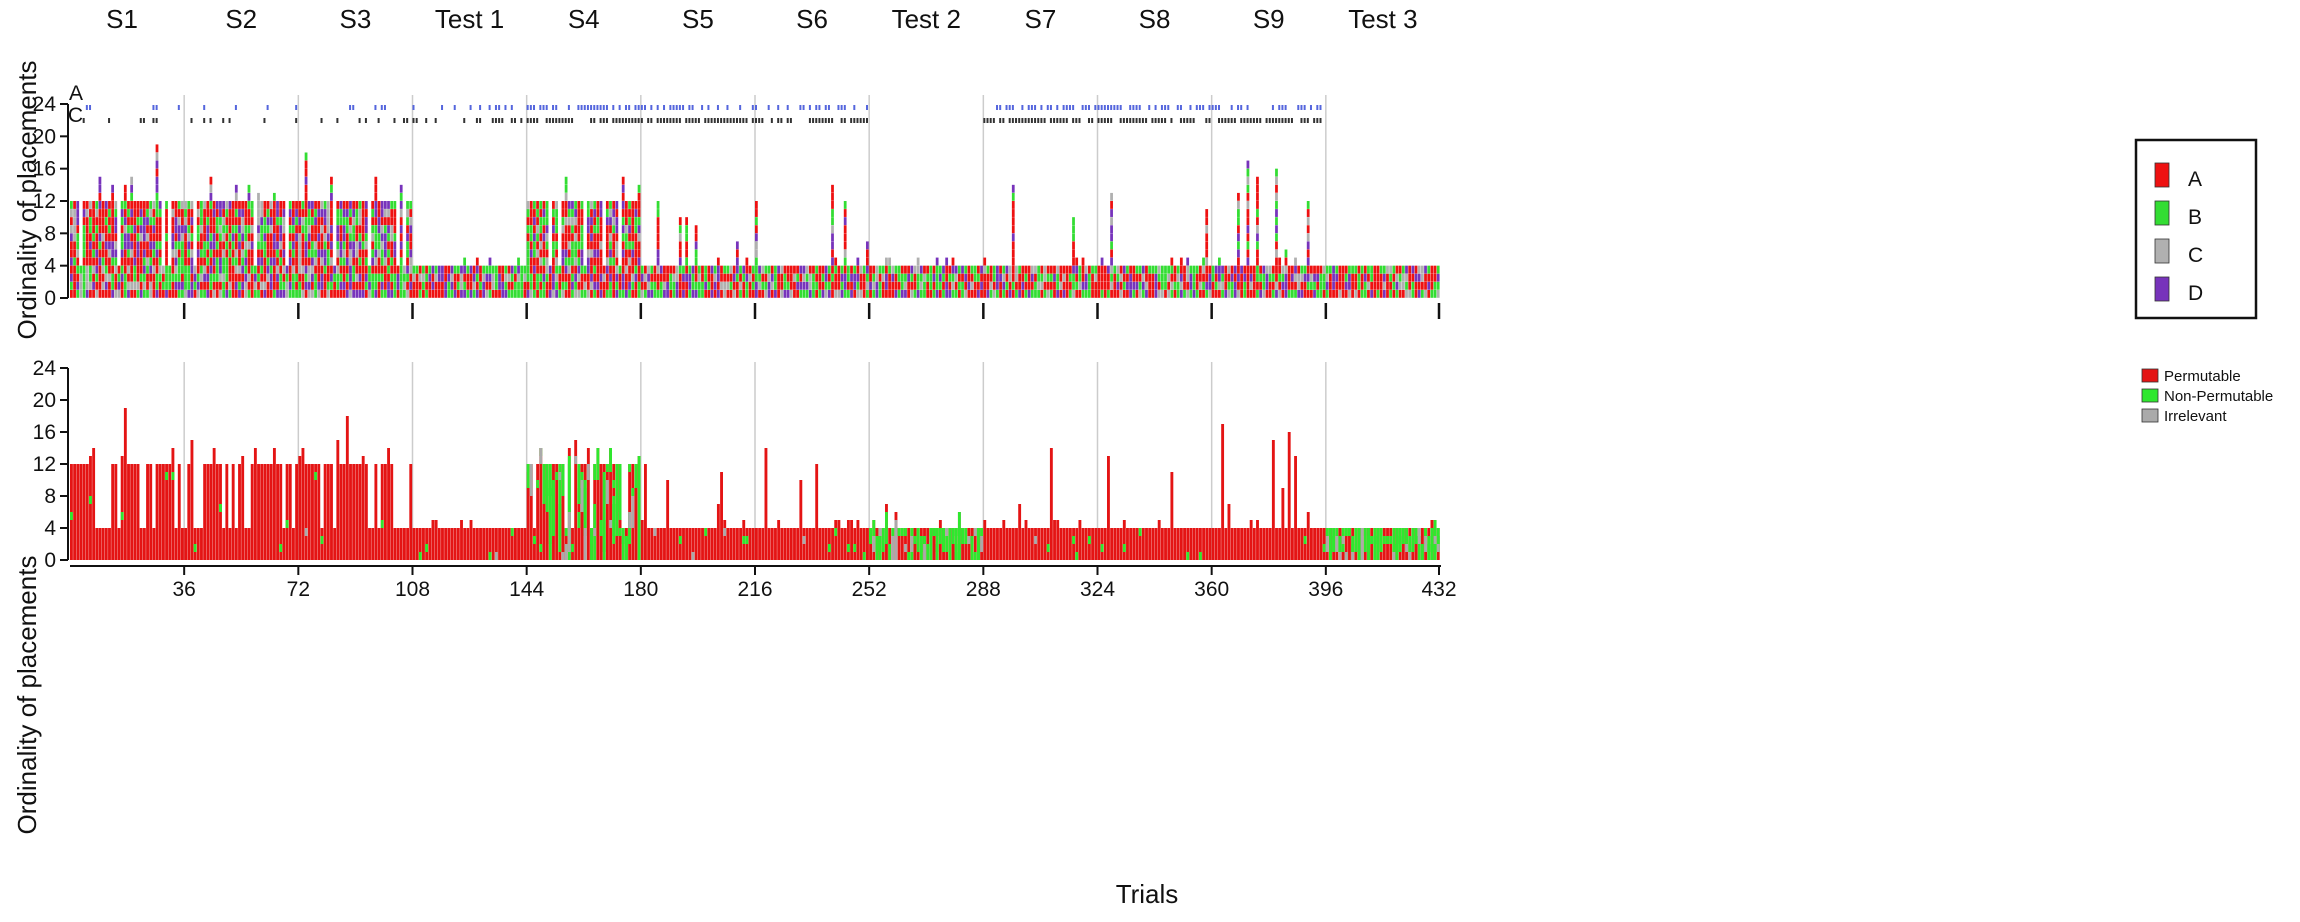  I want to click on legend-label: D, so click(2195, 293).